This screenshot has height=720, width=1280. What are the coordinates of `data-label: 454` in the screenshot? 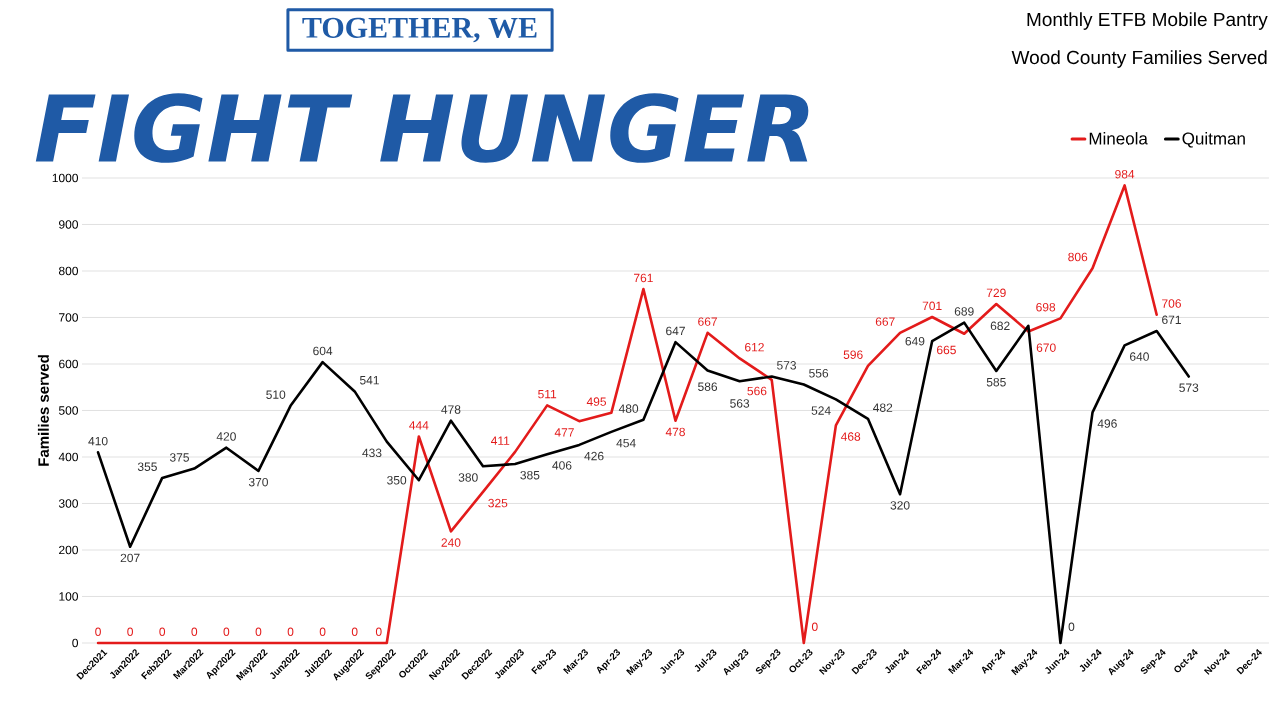 It's located at (626, 443).